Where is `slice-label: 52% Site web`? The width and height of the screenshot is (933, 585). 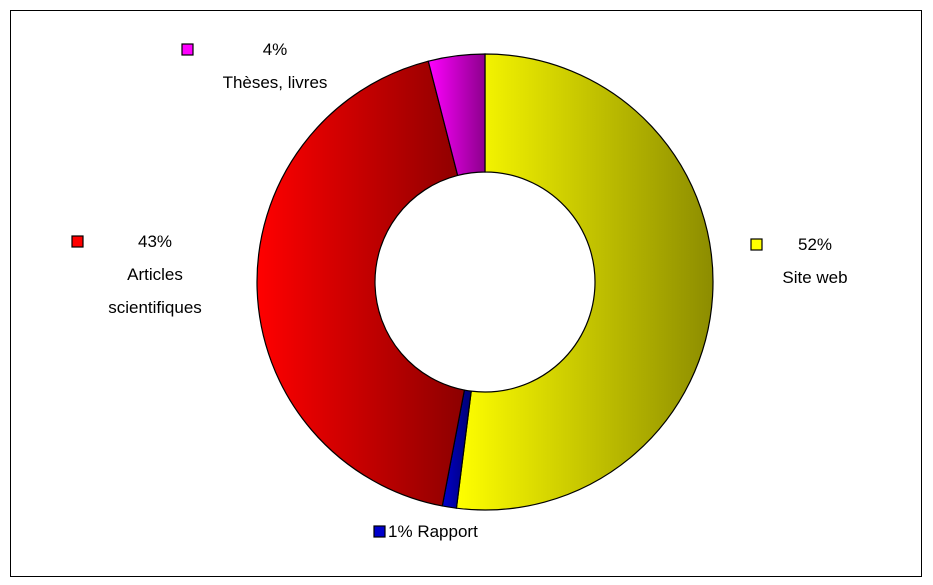
slice-label: 52% Site web is located at coordinates (815, 261).